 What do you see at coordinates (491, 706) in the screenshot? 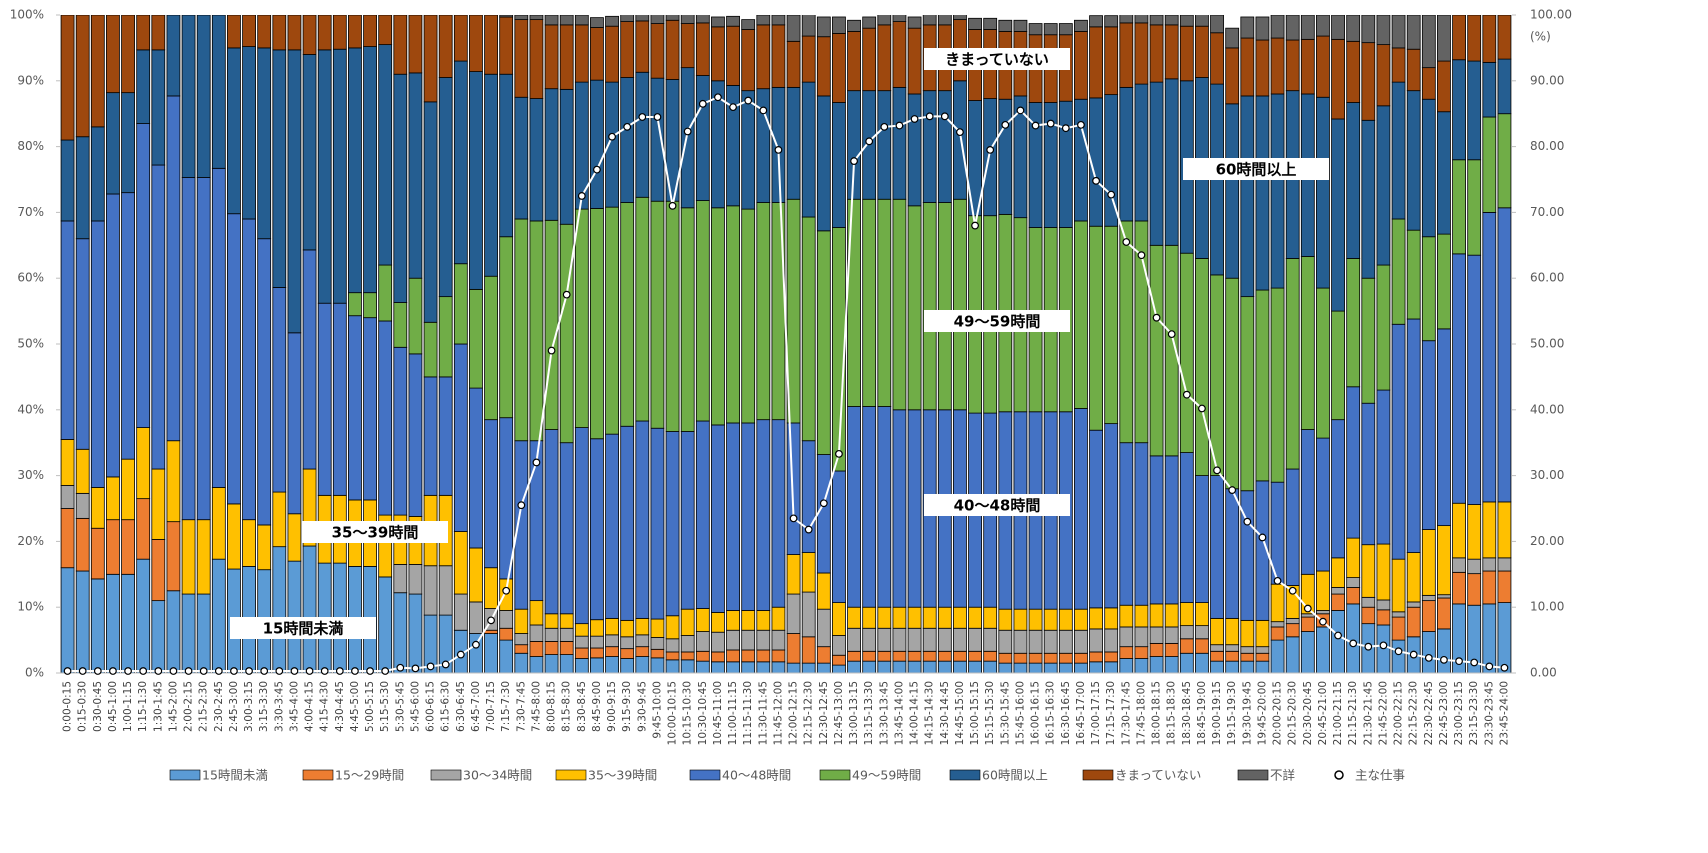
I see `x-tick-label: 7:00-7:15` at bounding box center [491, 706].